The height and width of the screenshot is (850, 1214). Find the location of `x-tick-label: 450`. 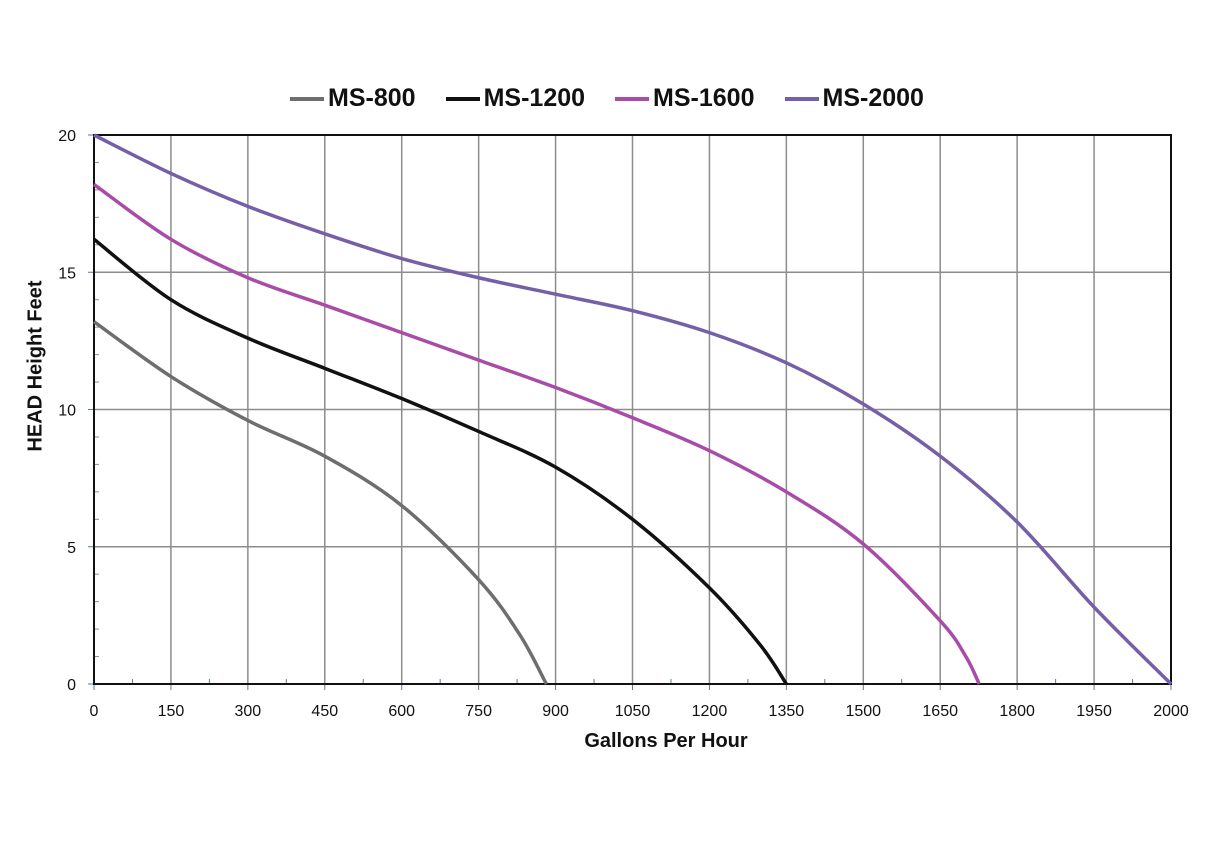

x-tick-label: 450 is located at coordinates (324, 711).